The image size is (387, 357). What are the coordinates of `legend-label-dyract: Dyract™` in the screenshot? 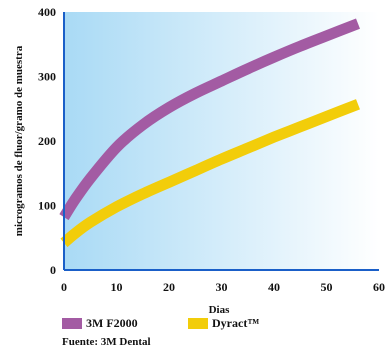 It's located at (236, 323).